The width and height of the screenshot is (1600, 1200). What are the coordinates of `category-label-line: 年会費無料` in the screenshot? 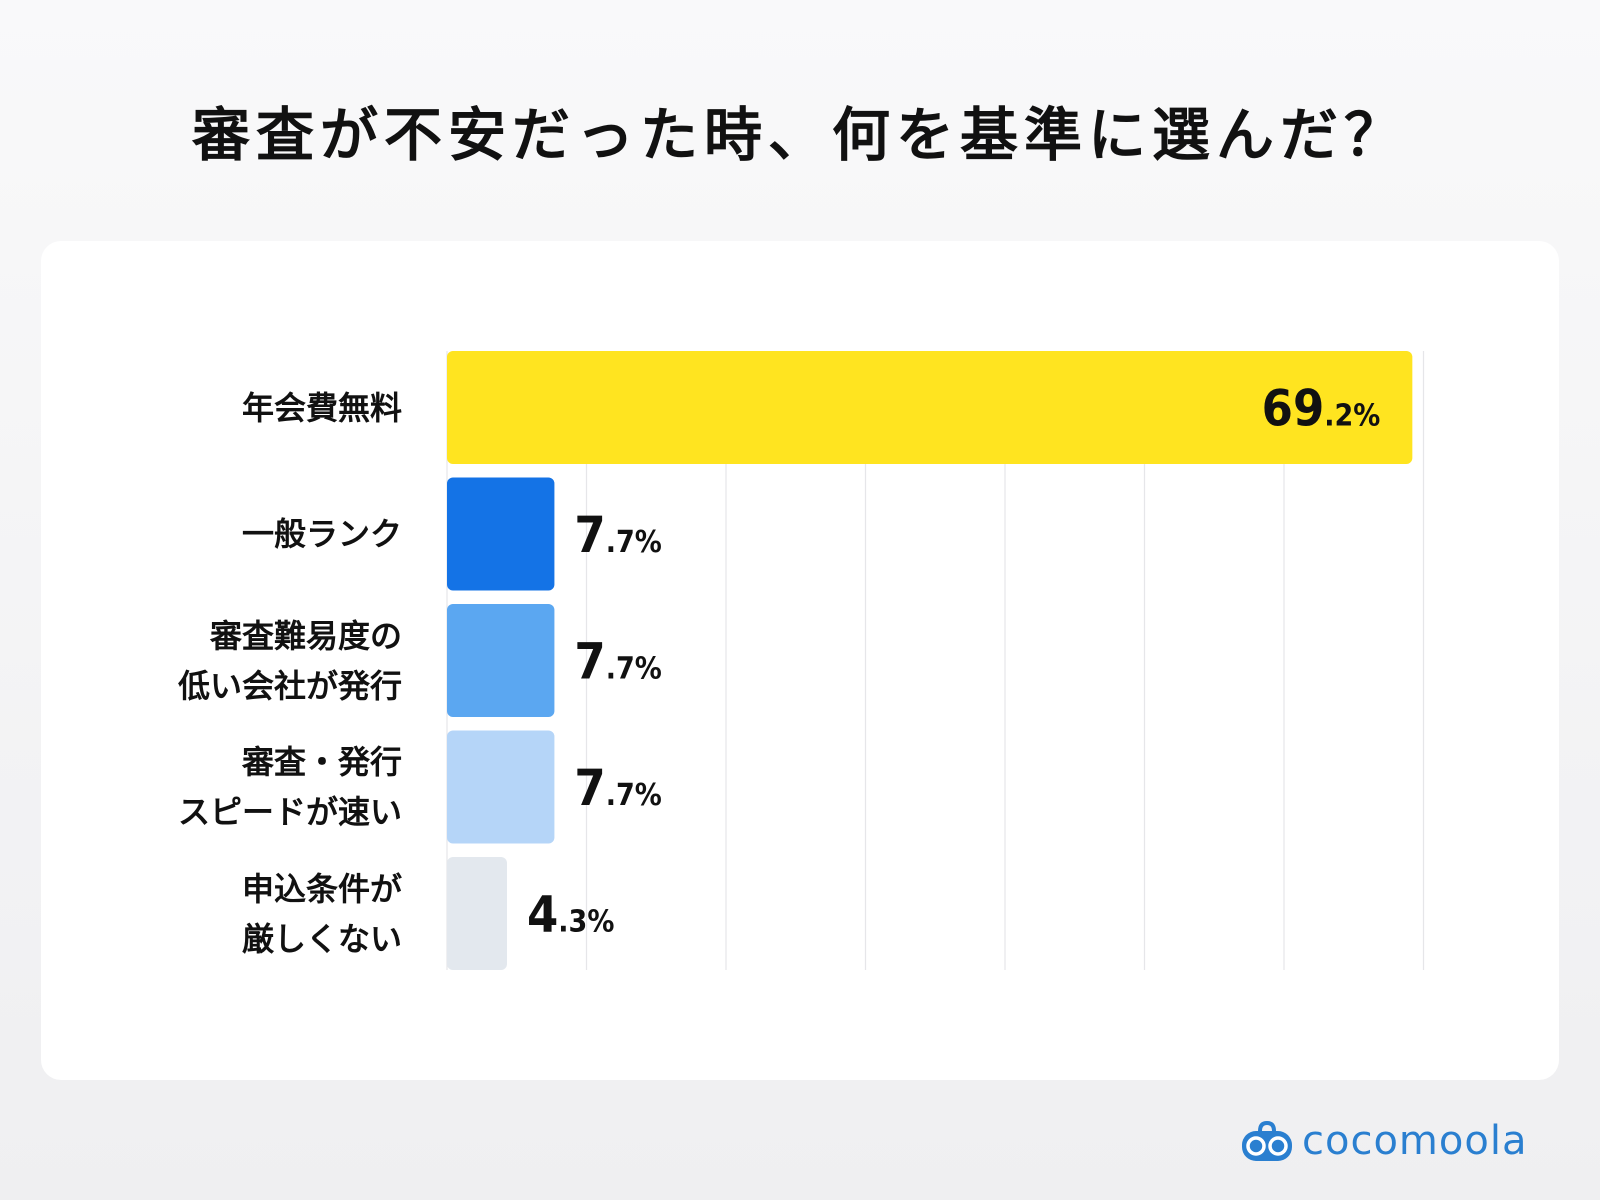 It's located at (321, 407).